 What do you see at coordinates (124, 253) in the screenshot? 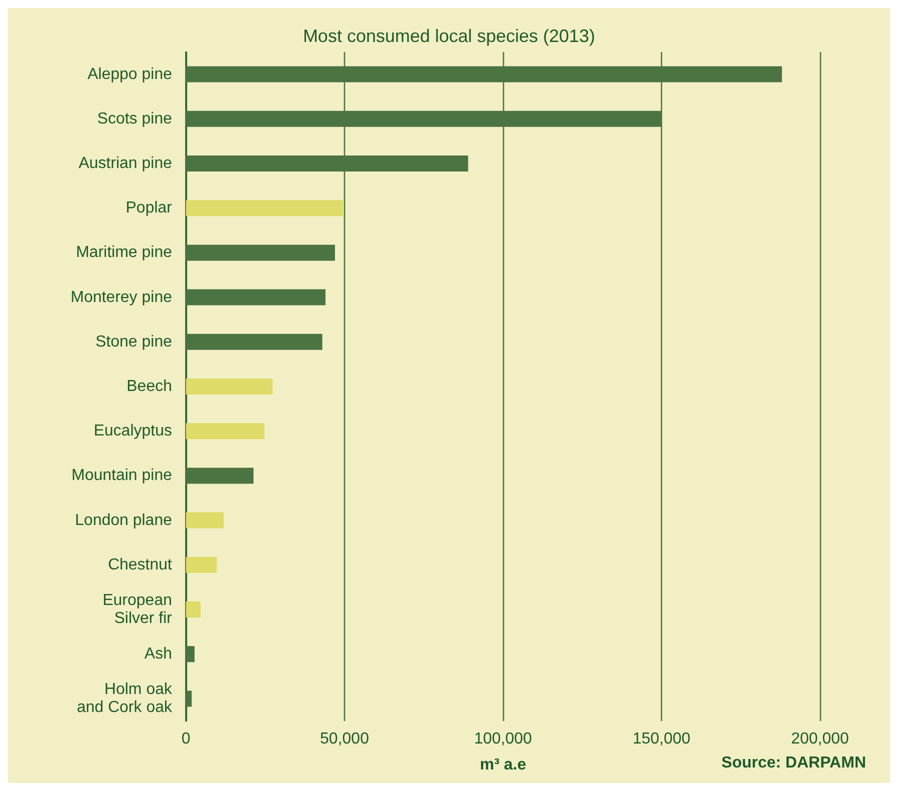
I see `y-tick-label: Maritime pine` at bounding box center [124, 253].